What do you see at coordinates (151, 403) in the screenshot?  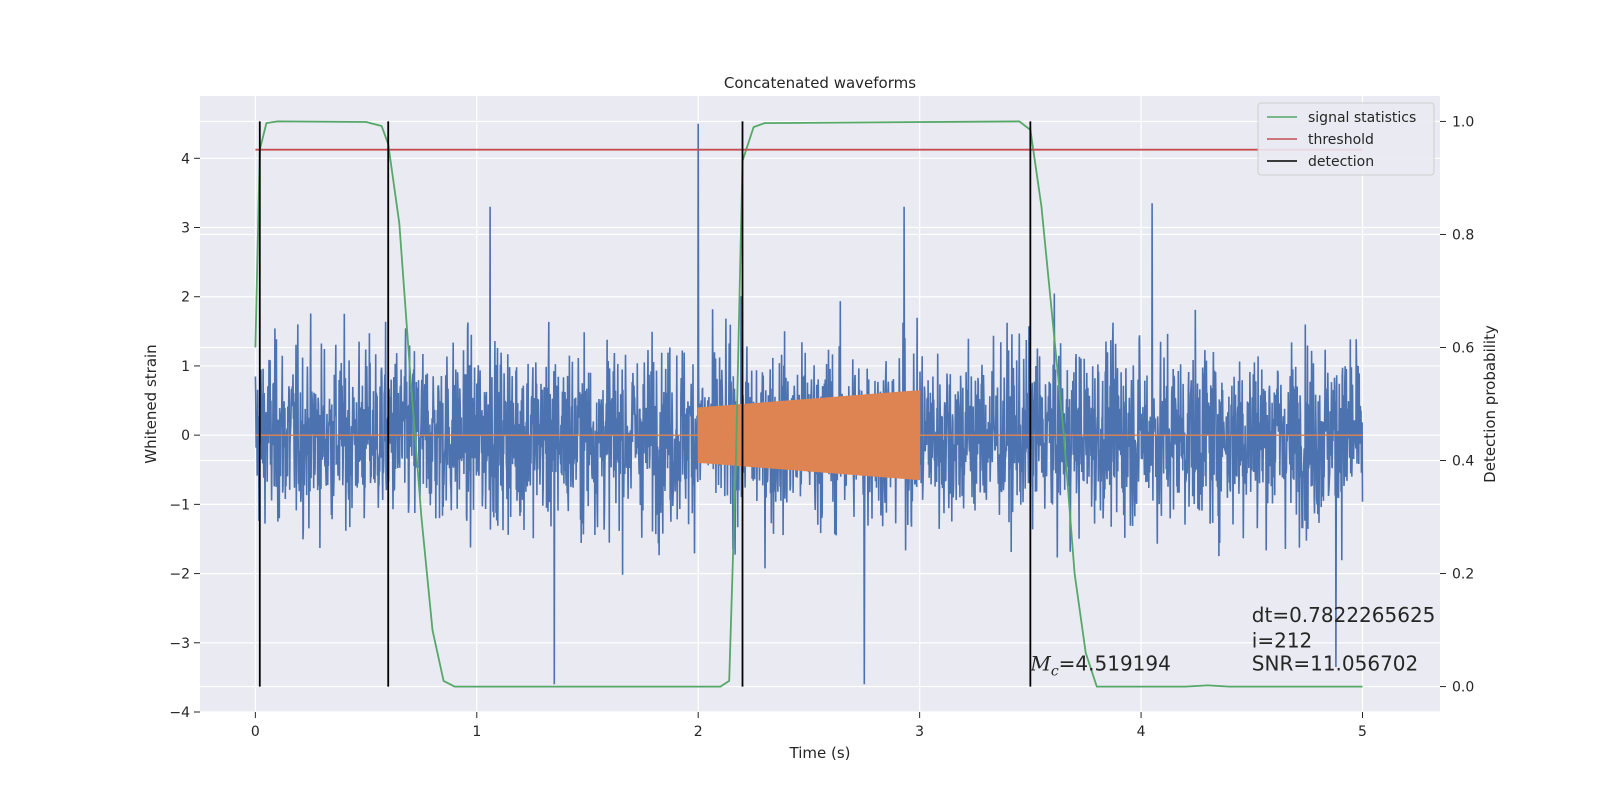 I see `y-axis-label: Whitened strain` at bounding box center [151, 403].